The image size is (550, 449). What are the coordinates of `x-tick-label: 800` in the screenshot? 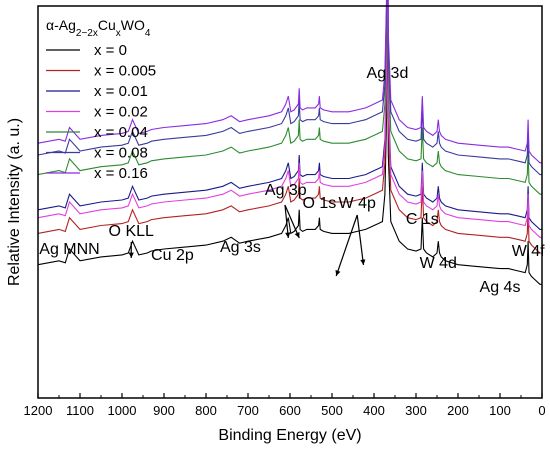 It's located at (206, 410).